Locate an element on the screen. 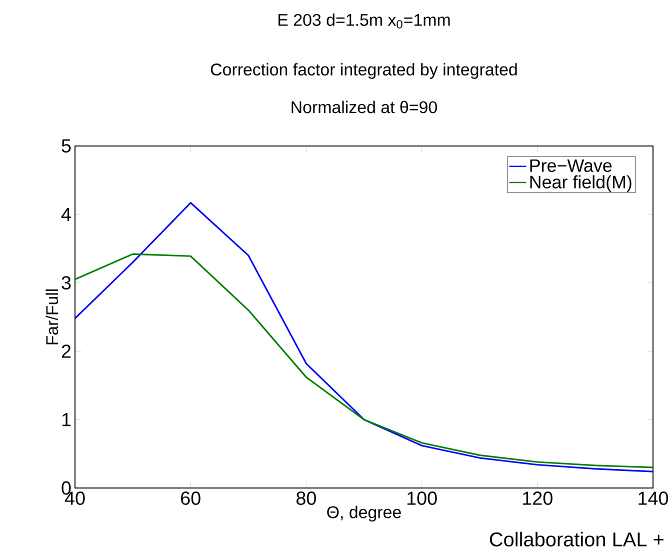 The width and height of the screenshot is (672, 552). y-tick-label: 1 is located at coordinates (66, 419).